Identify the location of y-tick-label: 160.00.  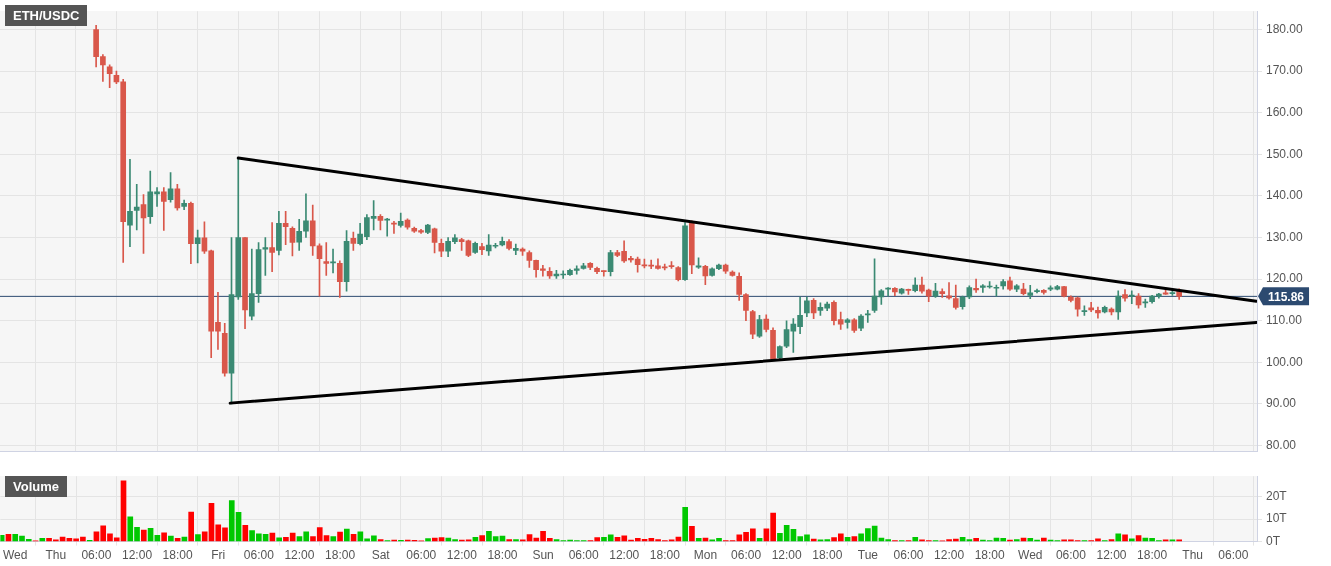
(1285, 112).